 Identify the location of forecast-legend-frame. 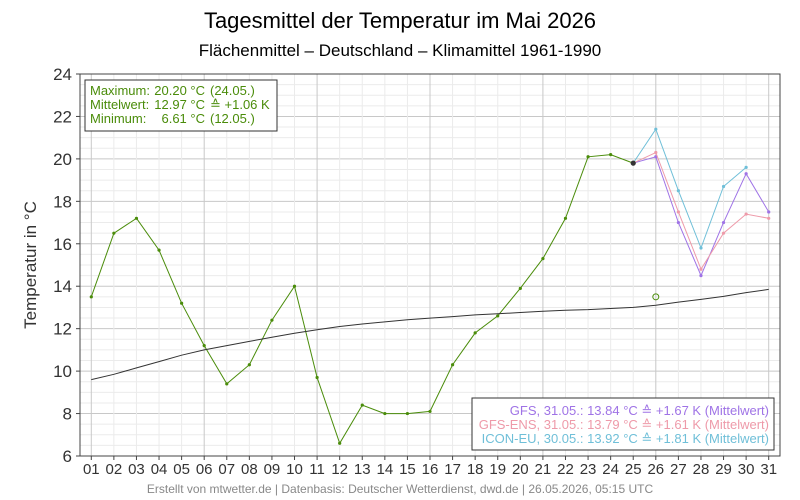
(623, 424).